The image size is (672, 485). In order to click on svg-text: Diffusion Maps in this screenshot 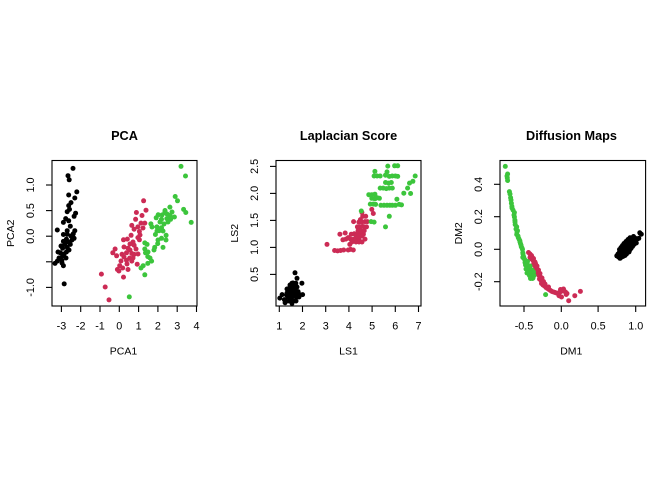, I will do `click(571, 136)`.